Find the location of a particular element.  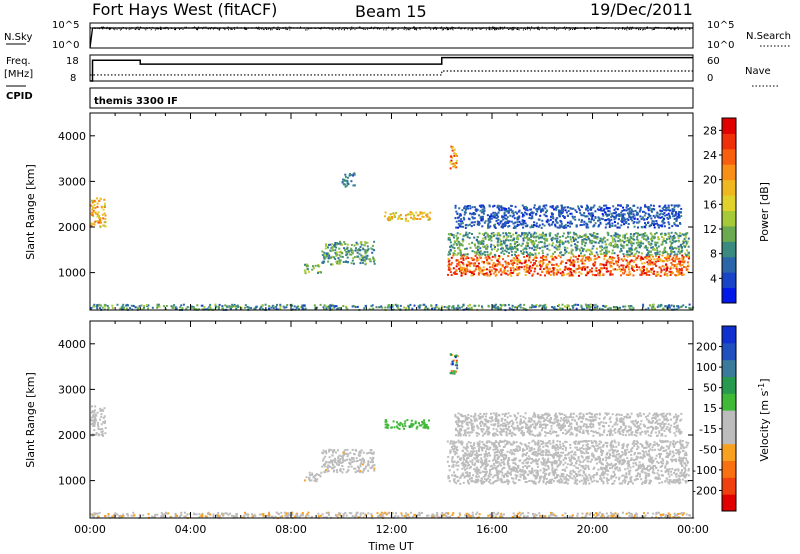

freq-tick-bottom: 8 is located at coordinates (73, 78).